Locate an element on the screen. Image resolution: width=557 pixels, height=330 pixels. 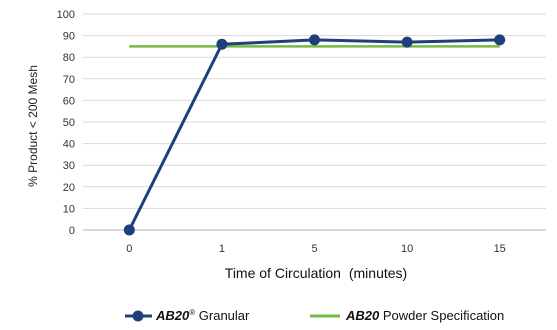
legend-label-granular-rest: Granular is located at coordinates (222, 315).